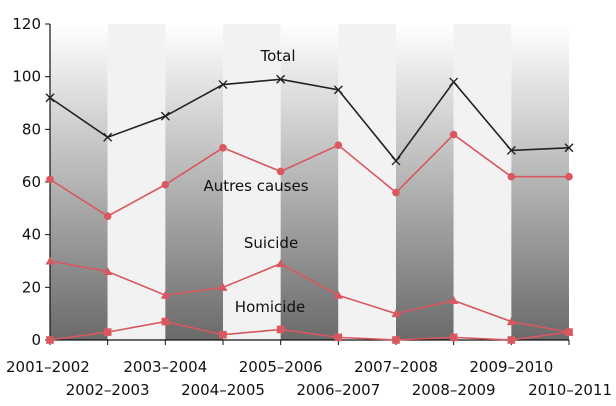 Image resolution: width=616 pixels, height=406 pixels. I want to click on x-tick-label: 2006–2007, so click(338, 390).